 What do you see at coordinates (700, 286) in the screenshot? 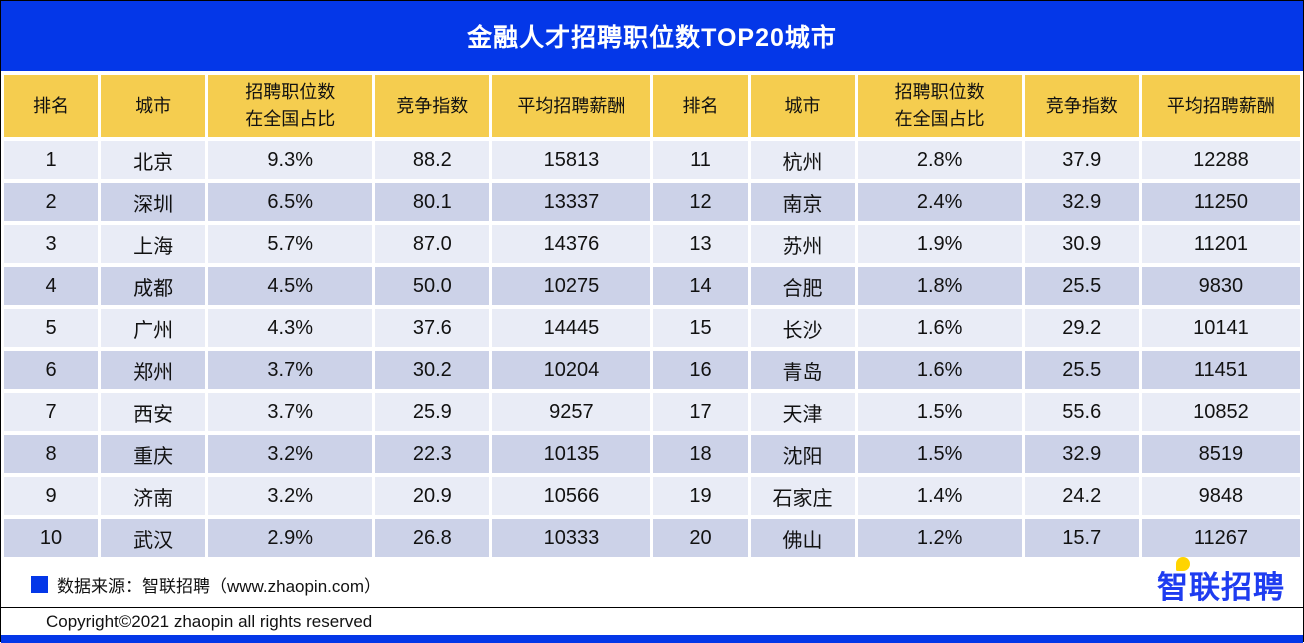
I see `cell-rank: 14` at bounding box center [700, 286].